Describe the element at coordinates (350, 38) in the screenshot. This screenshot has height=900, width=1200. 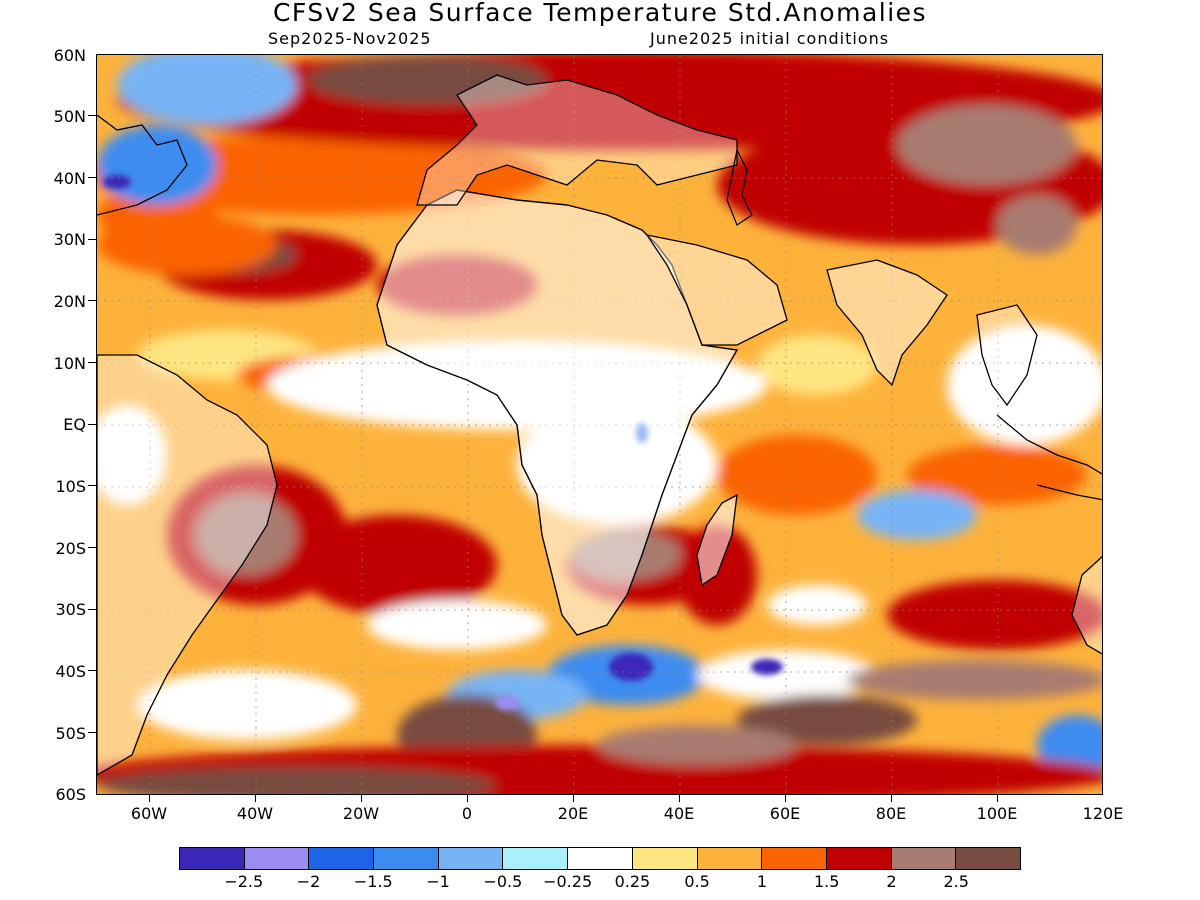
I see `forecast-period: Sep2025-Nov2025` at that location.